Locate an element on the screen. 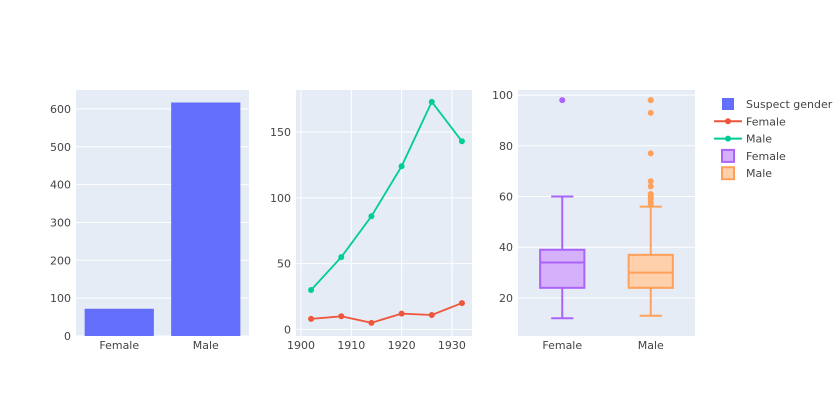 This screenshot has height=409, width=840. bar-y-tick-label: 100 is located at coordinates (60, 298).